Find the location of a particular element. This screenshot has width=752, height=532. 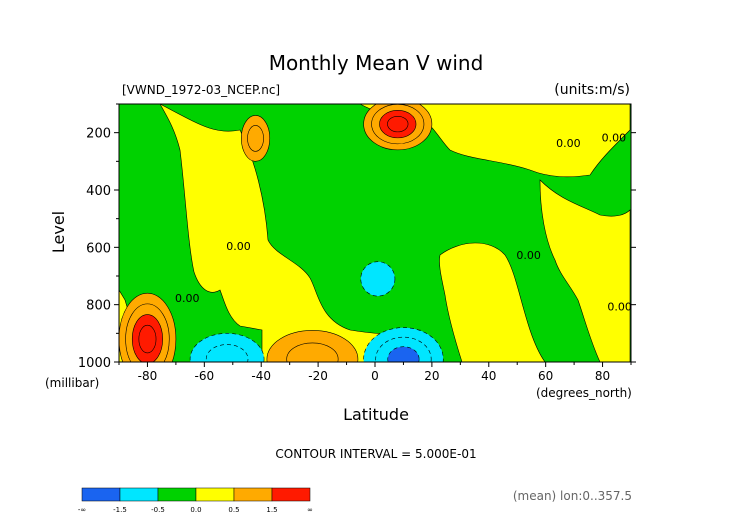

x-tick-label: 0 is located at coordinates (375, 376).